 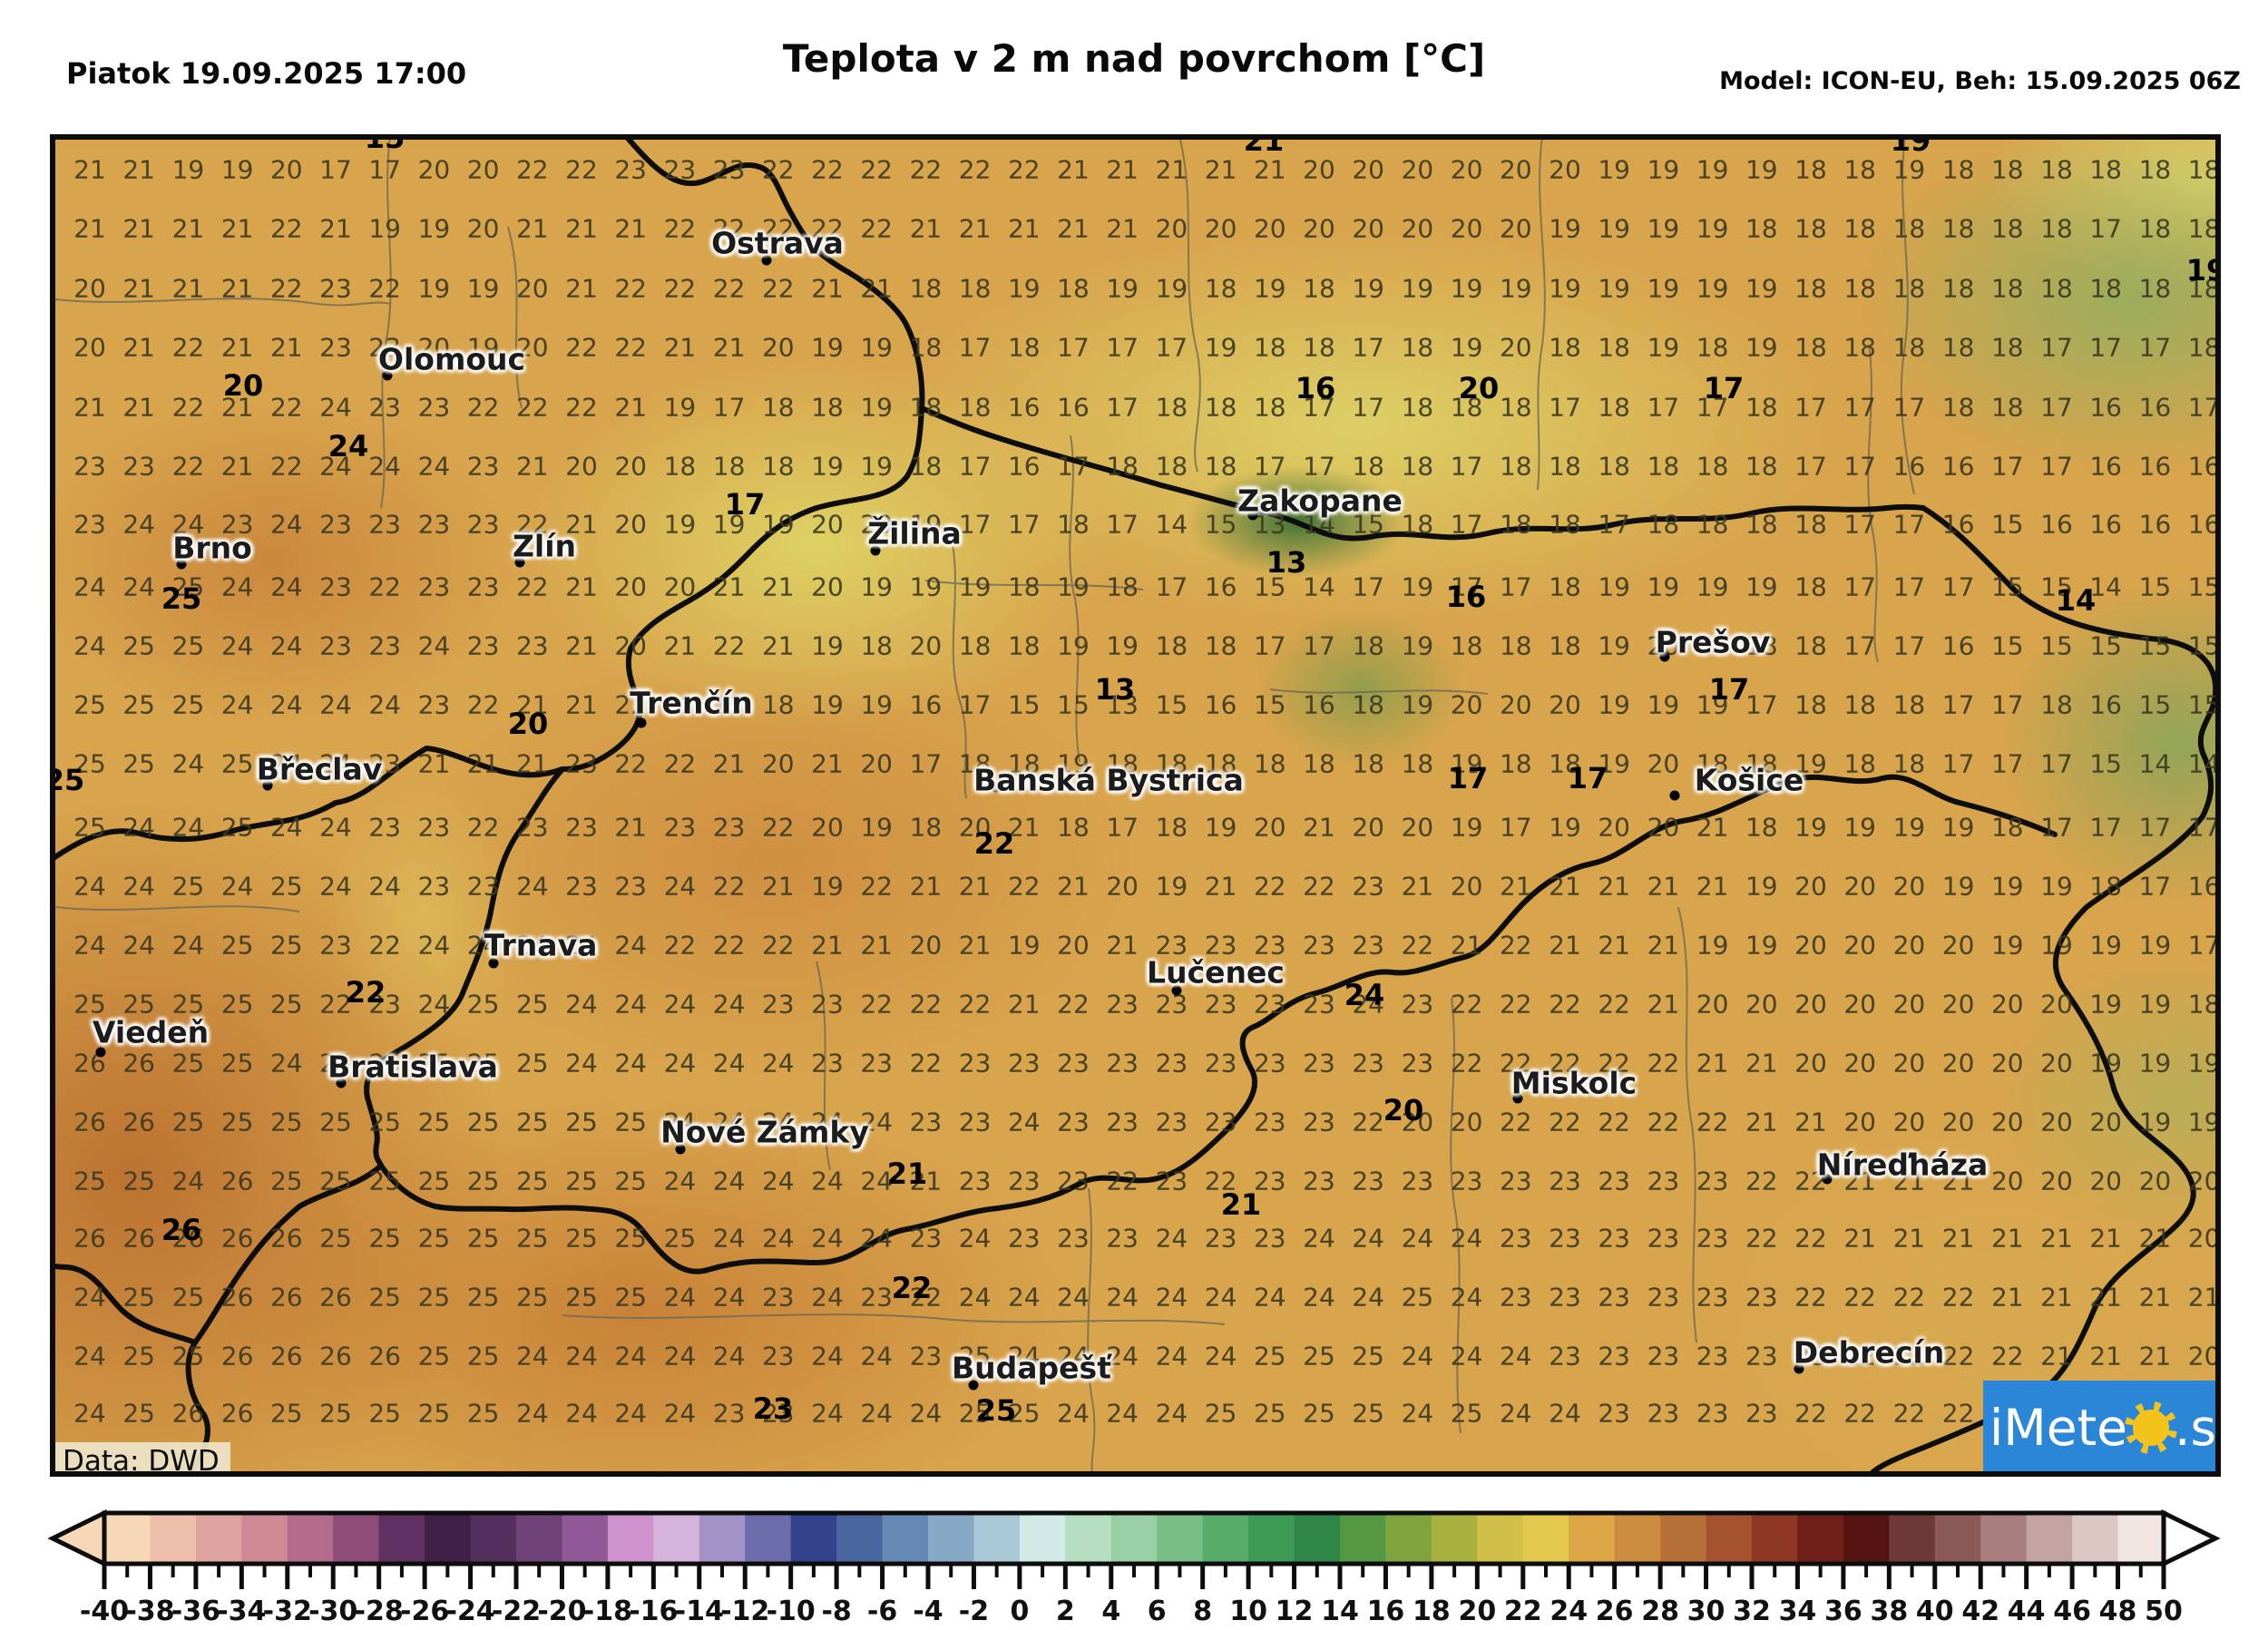 What do you see at coordinates (188, 1239) in the screenshot?
I see `grid-value: 26` at bounding box center [188, 1239].